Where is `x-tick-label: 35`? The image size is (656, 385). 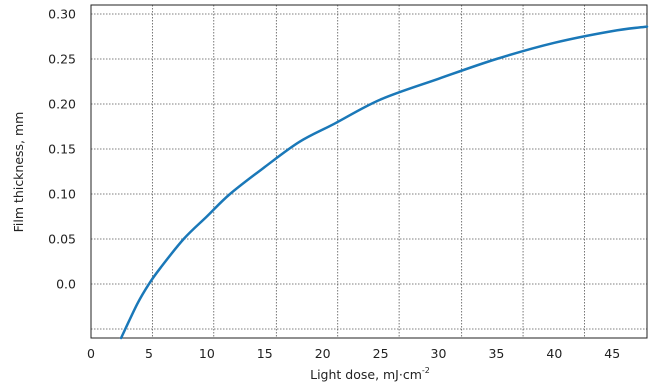
x-tick-label: 35 is located at coordinates (496, 353).